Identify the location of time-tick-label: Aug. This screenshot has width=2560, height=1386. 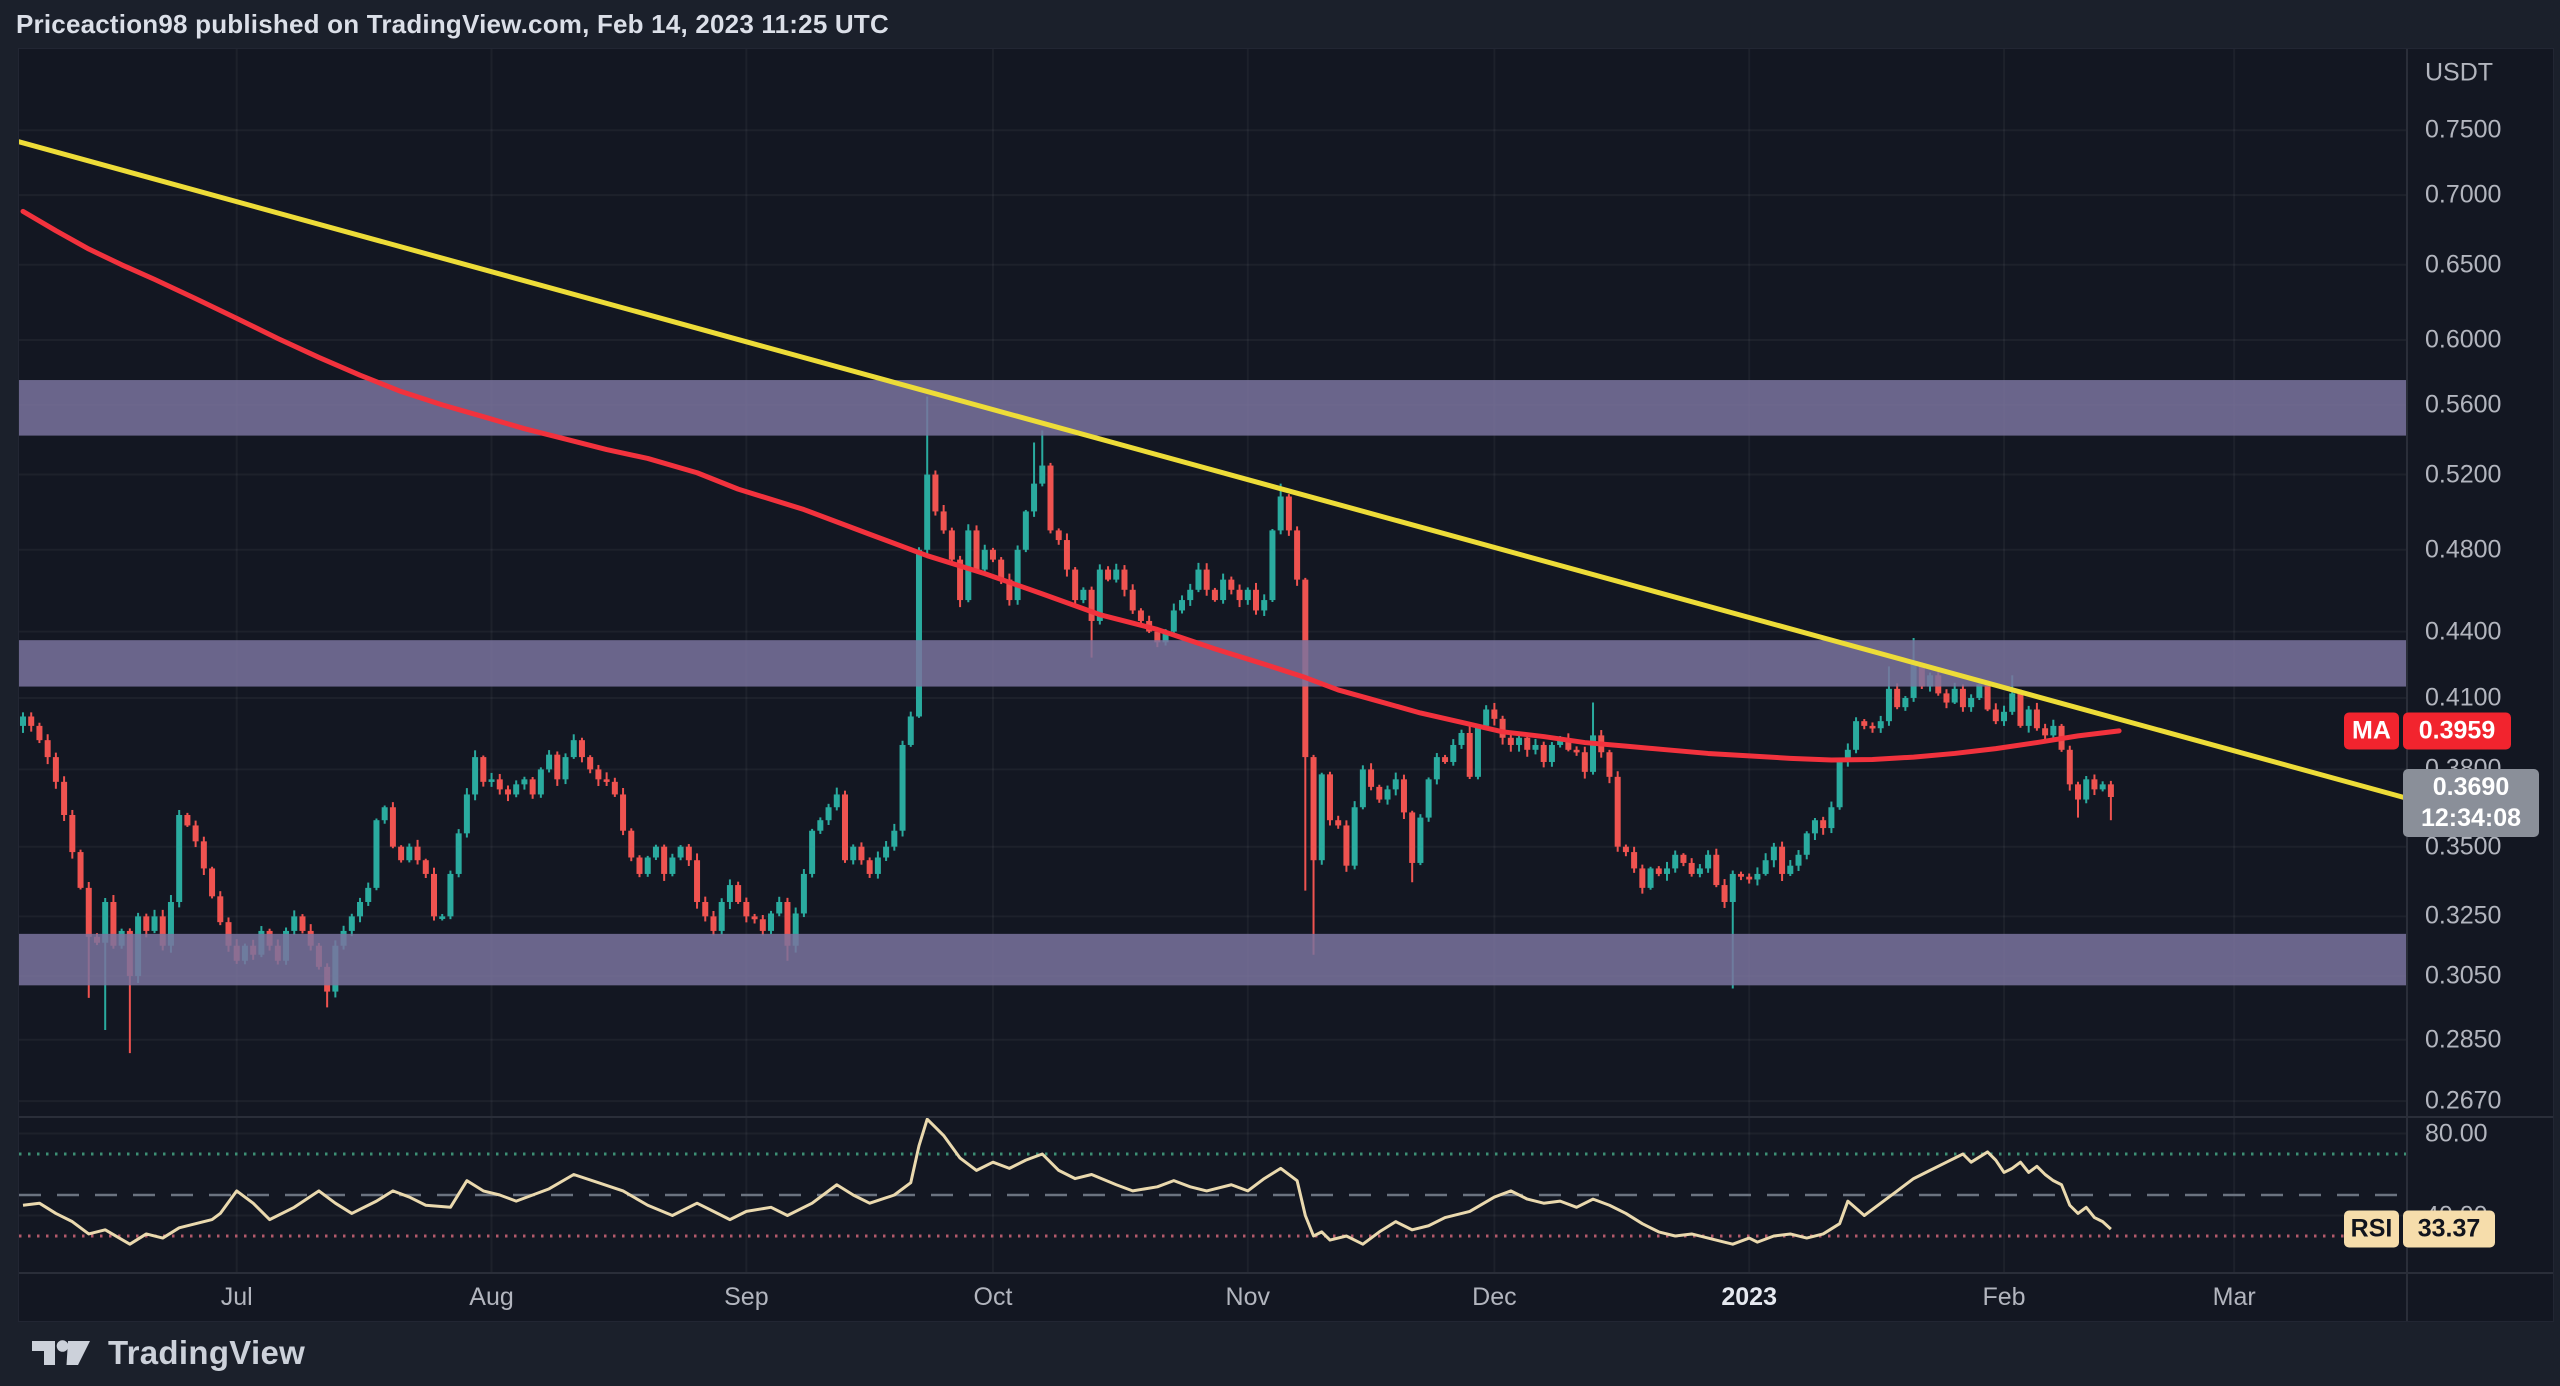
(491, 1297).